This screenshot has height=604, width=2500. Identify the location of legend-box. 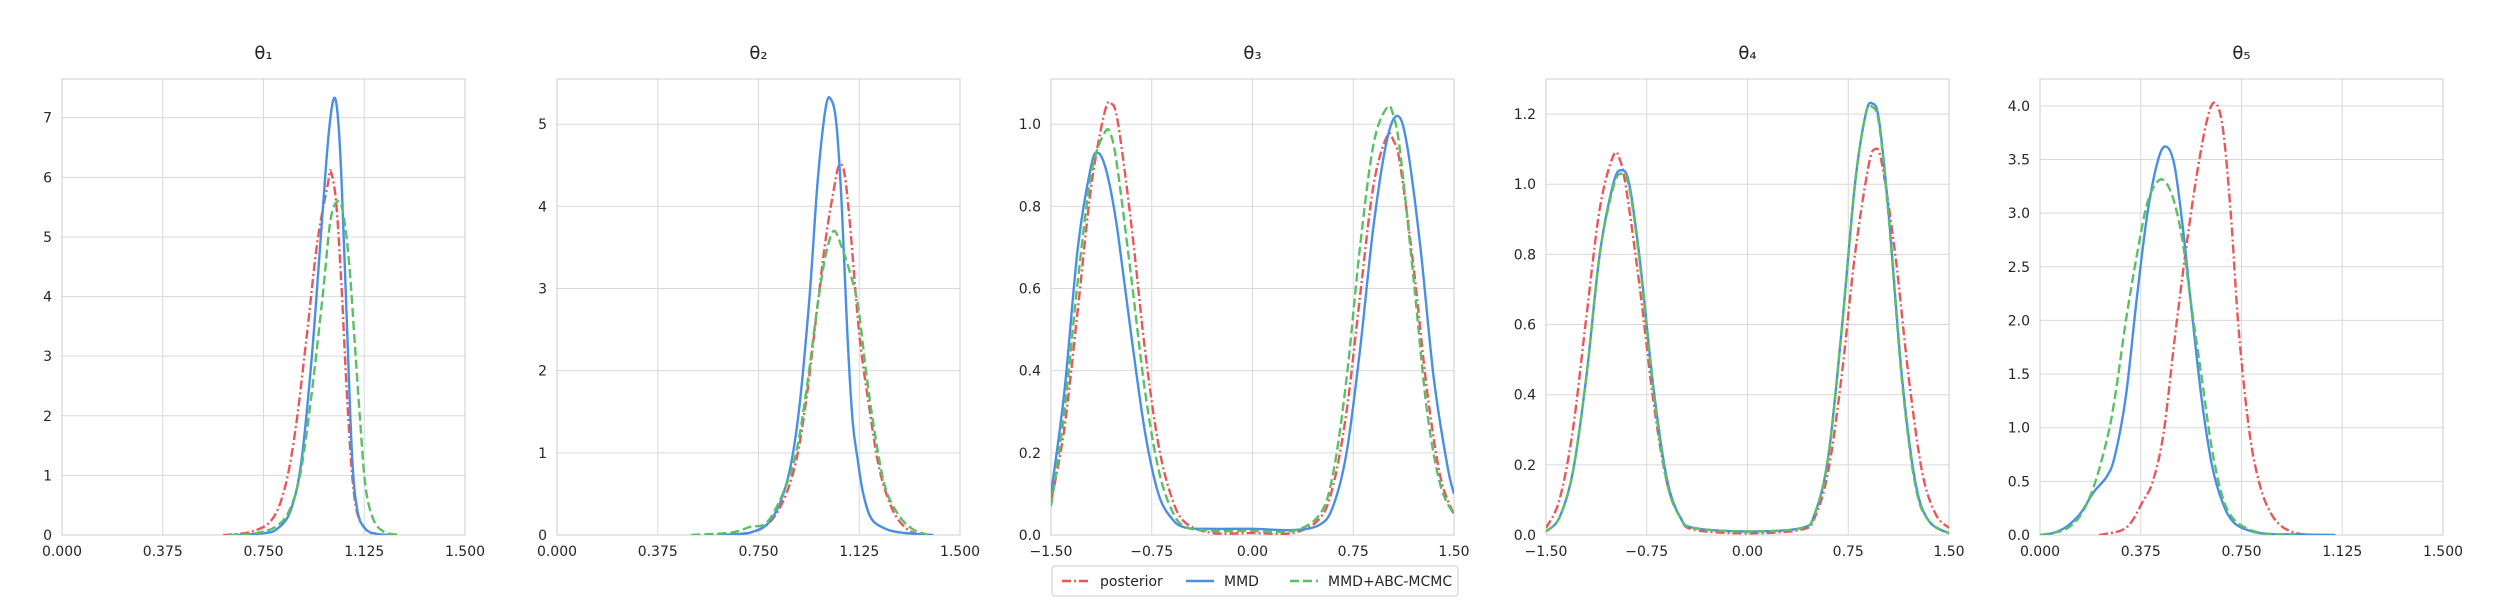
(1255, 581).